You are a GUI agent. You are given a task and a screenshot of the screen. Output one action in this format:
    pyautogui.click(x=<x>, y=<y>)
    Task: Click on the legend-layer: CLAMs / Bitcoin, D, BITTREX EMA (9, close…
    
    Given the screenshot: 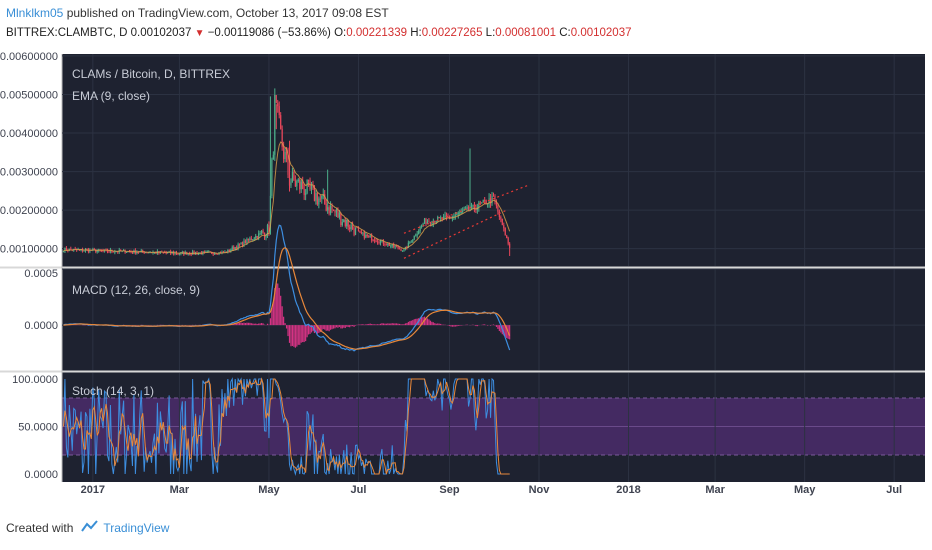 What is the action you would take?
    pyautogui.click(x=151, y=232)
    